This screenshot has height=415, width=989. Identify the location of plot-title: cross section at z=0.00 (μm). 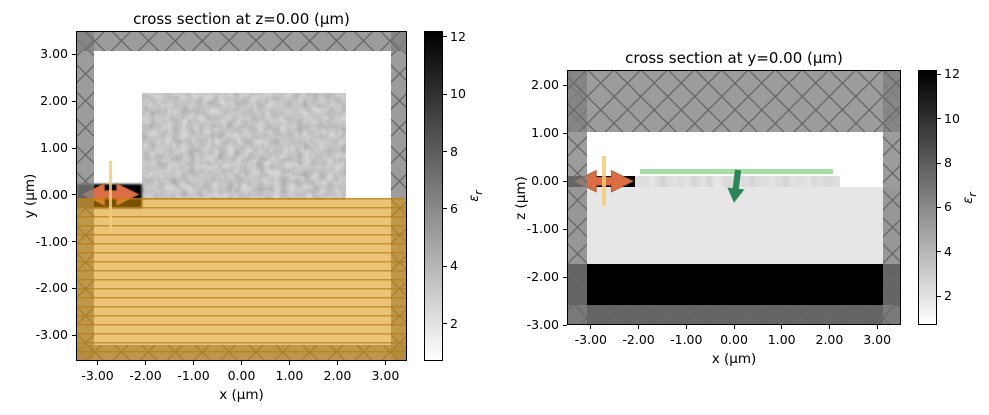
(241, 19).